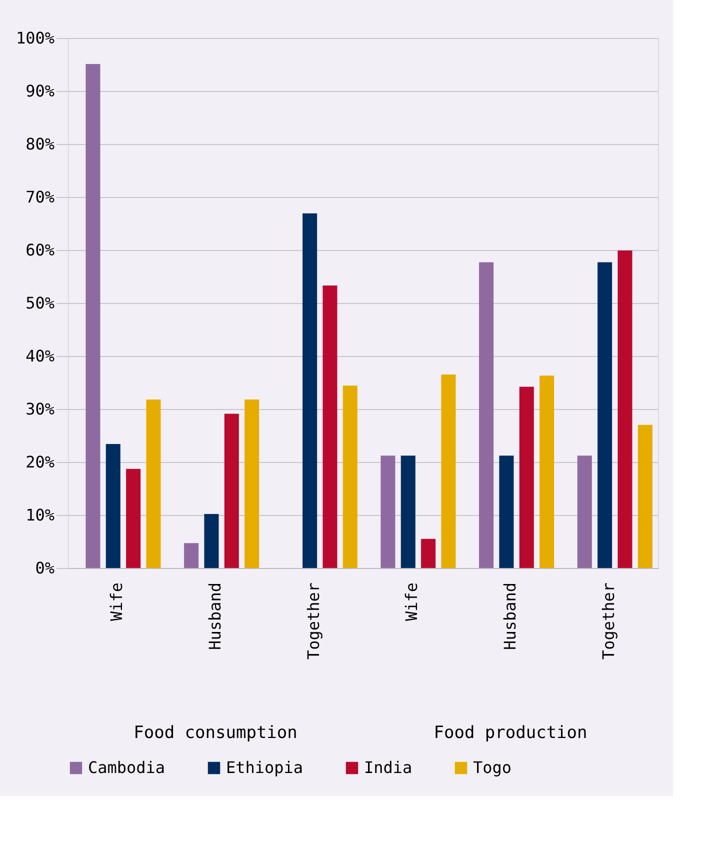 The height and width of the screenshot is (852, 718). What do you see at coordinates (492, 767) in the screenshot?
I see `legend-label: Togo` at bounding box center [492, 767].